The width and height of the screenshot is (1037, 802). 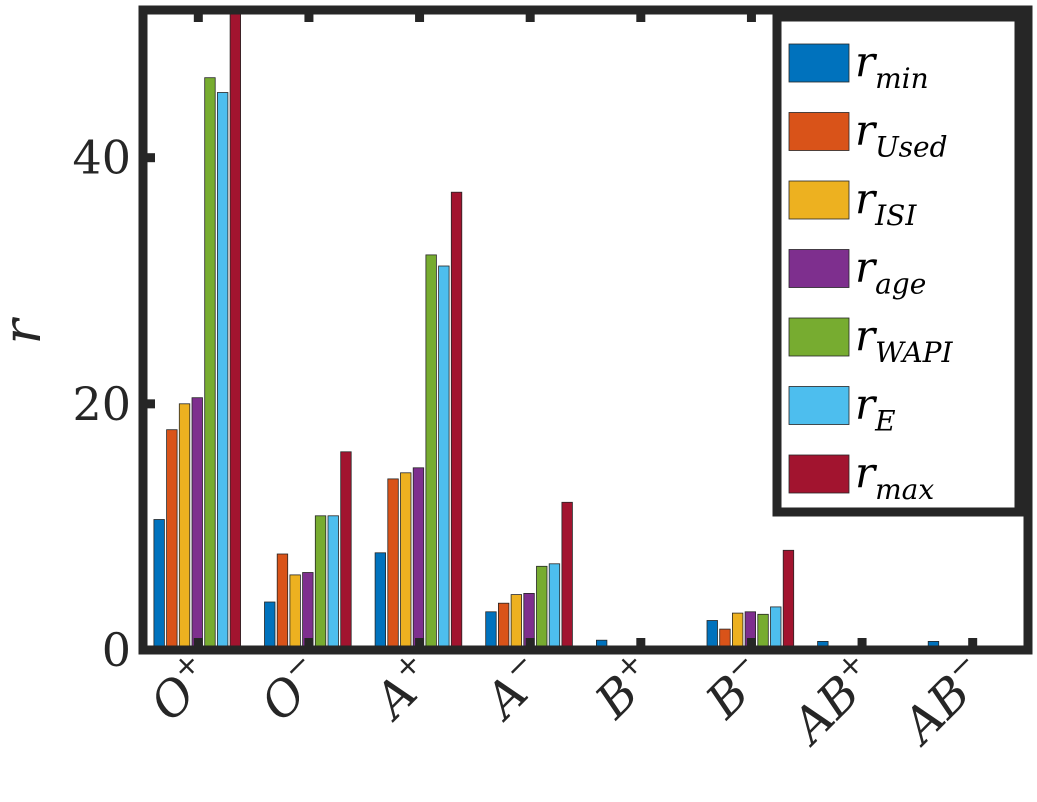 I want to click on legend-label-wapi: rWAPI, so click(x=904, y=340).